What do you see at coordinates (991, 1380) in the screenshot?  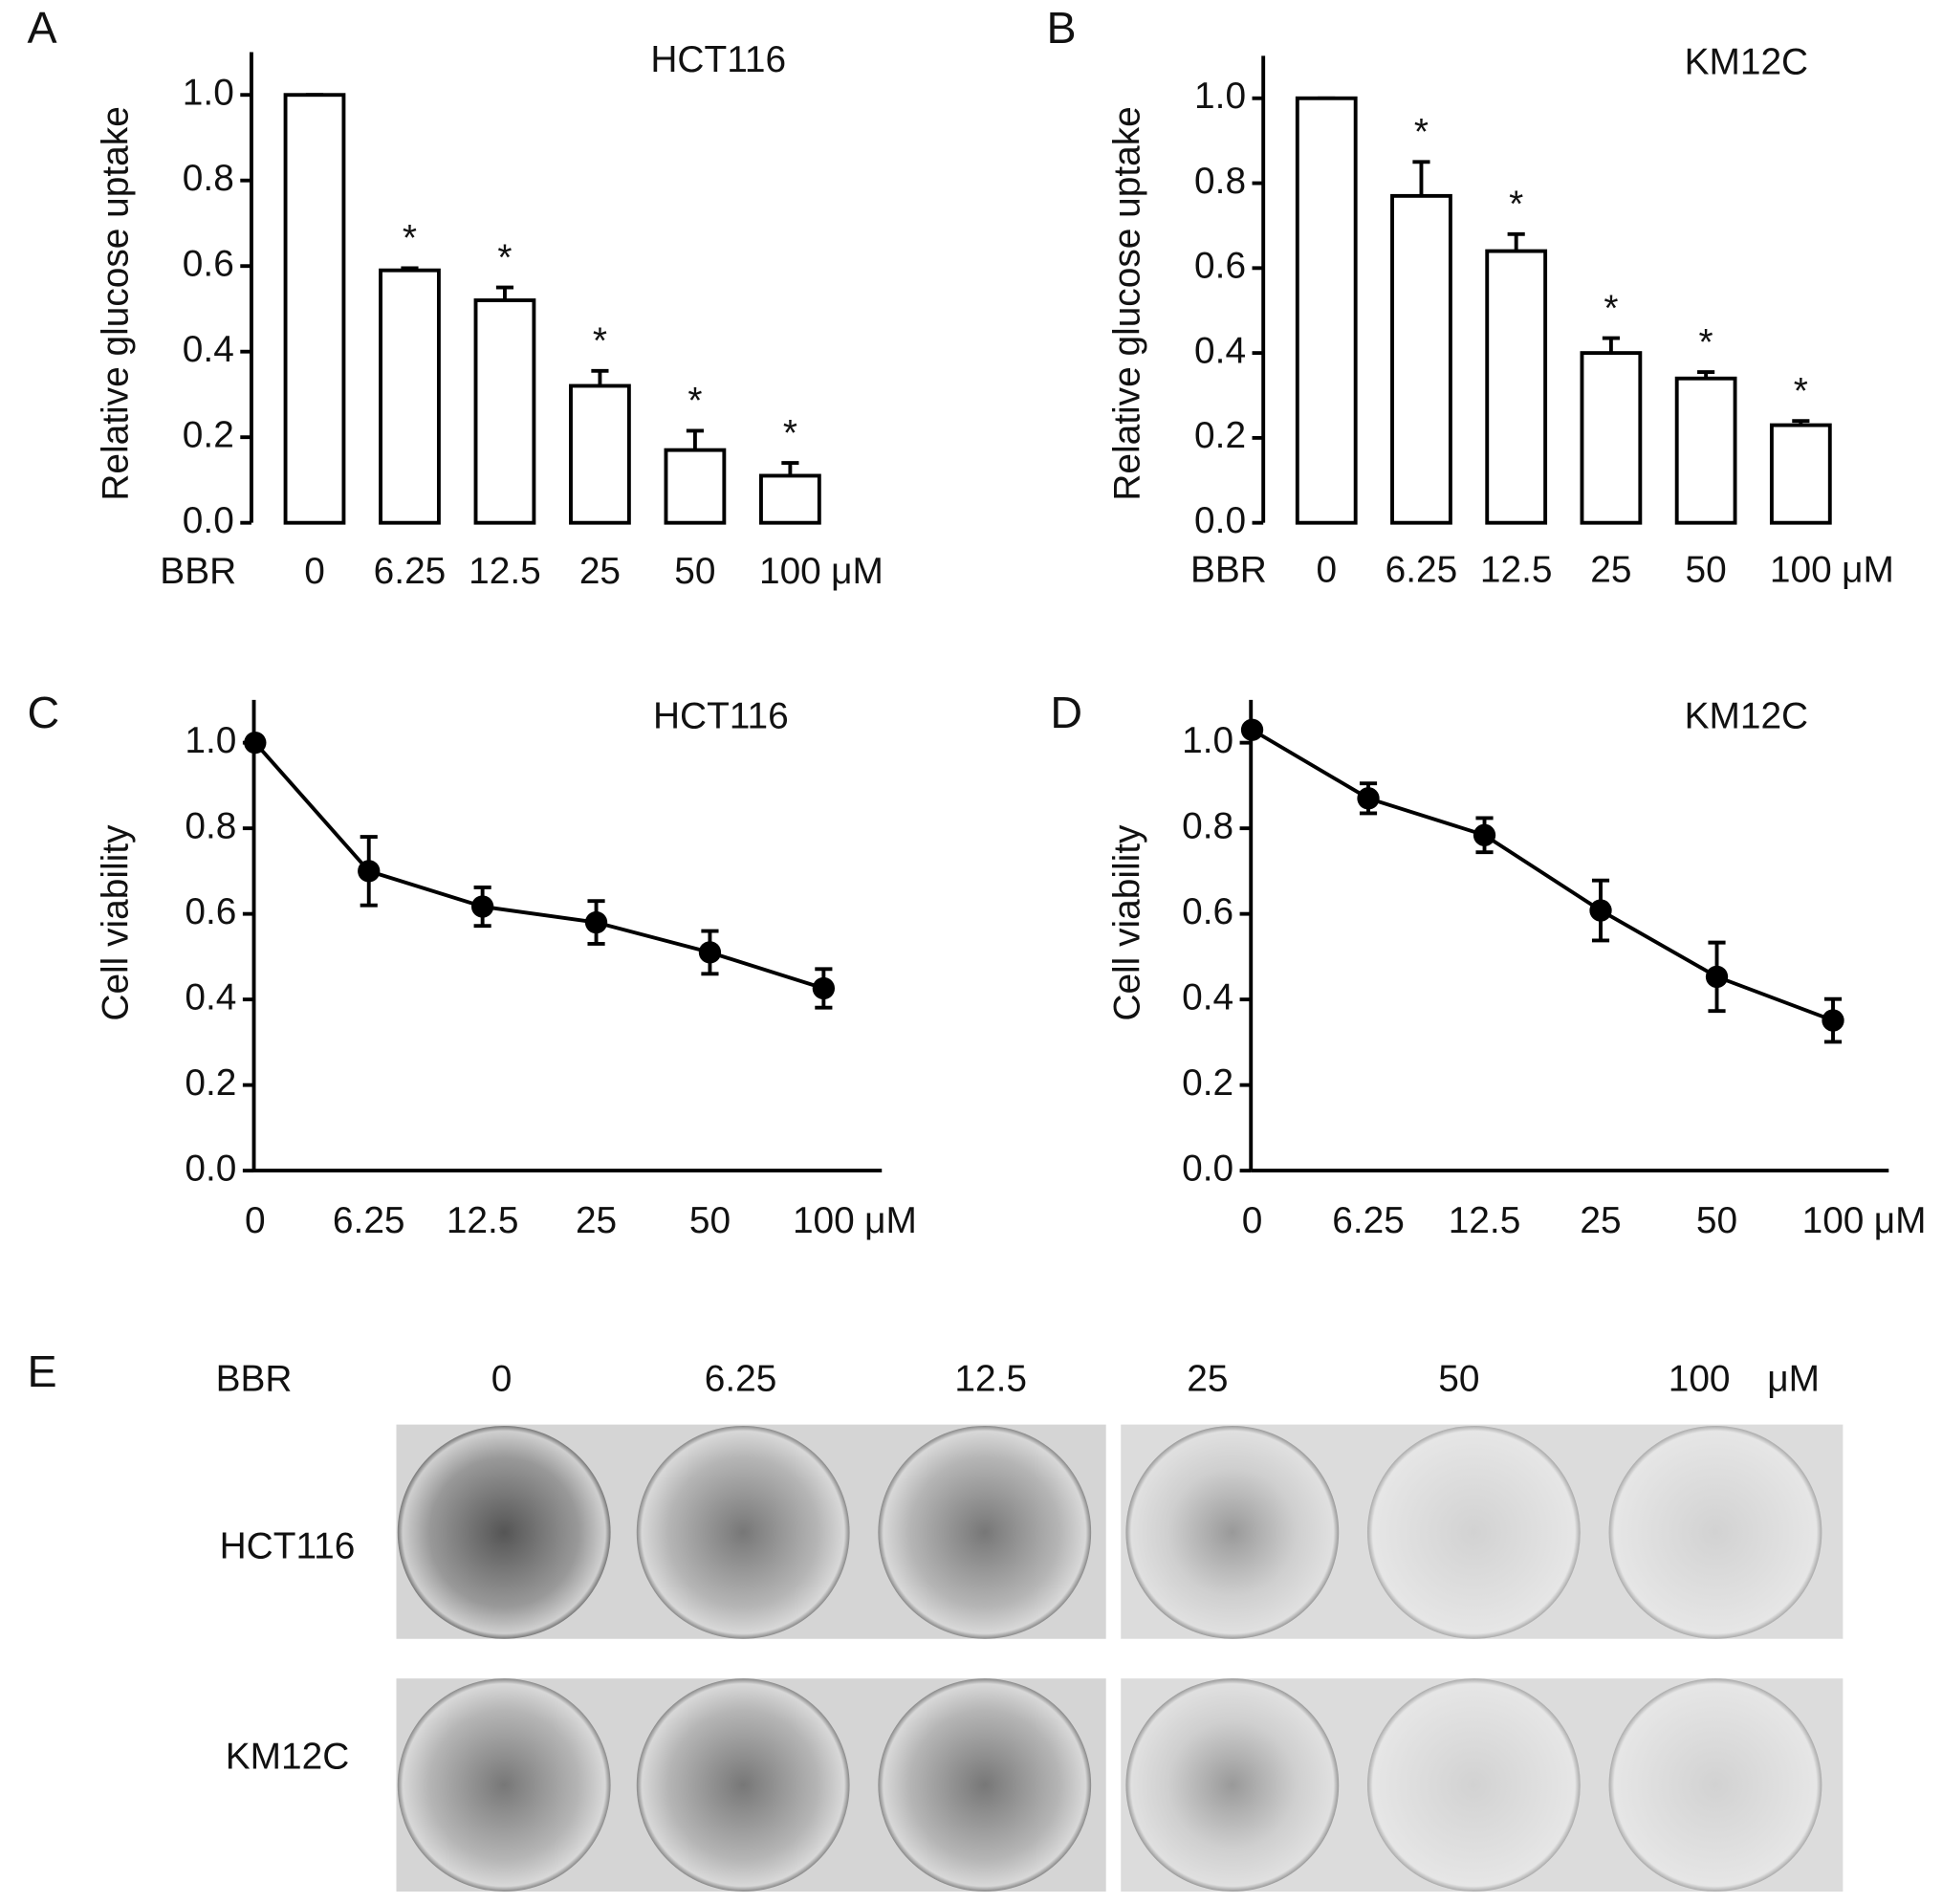 I see `column-label: 12.5` at bounding box center [991, 1380].